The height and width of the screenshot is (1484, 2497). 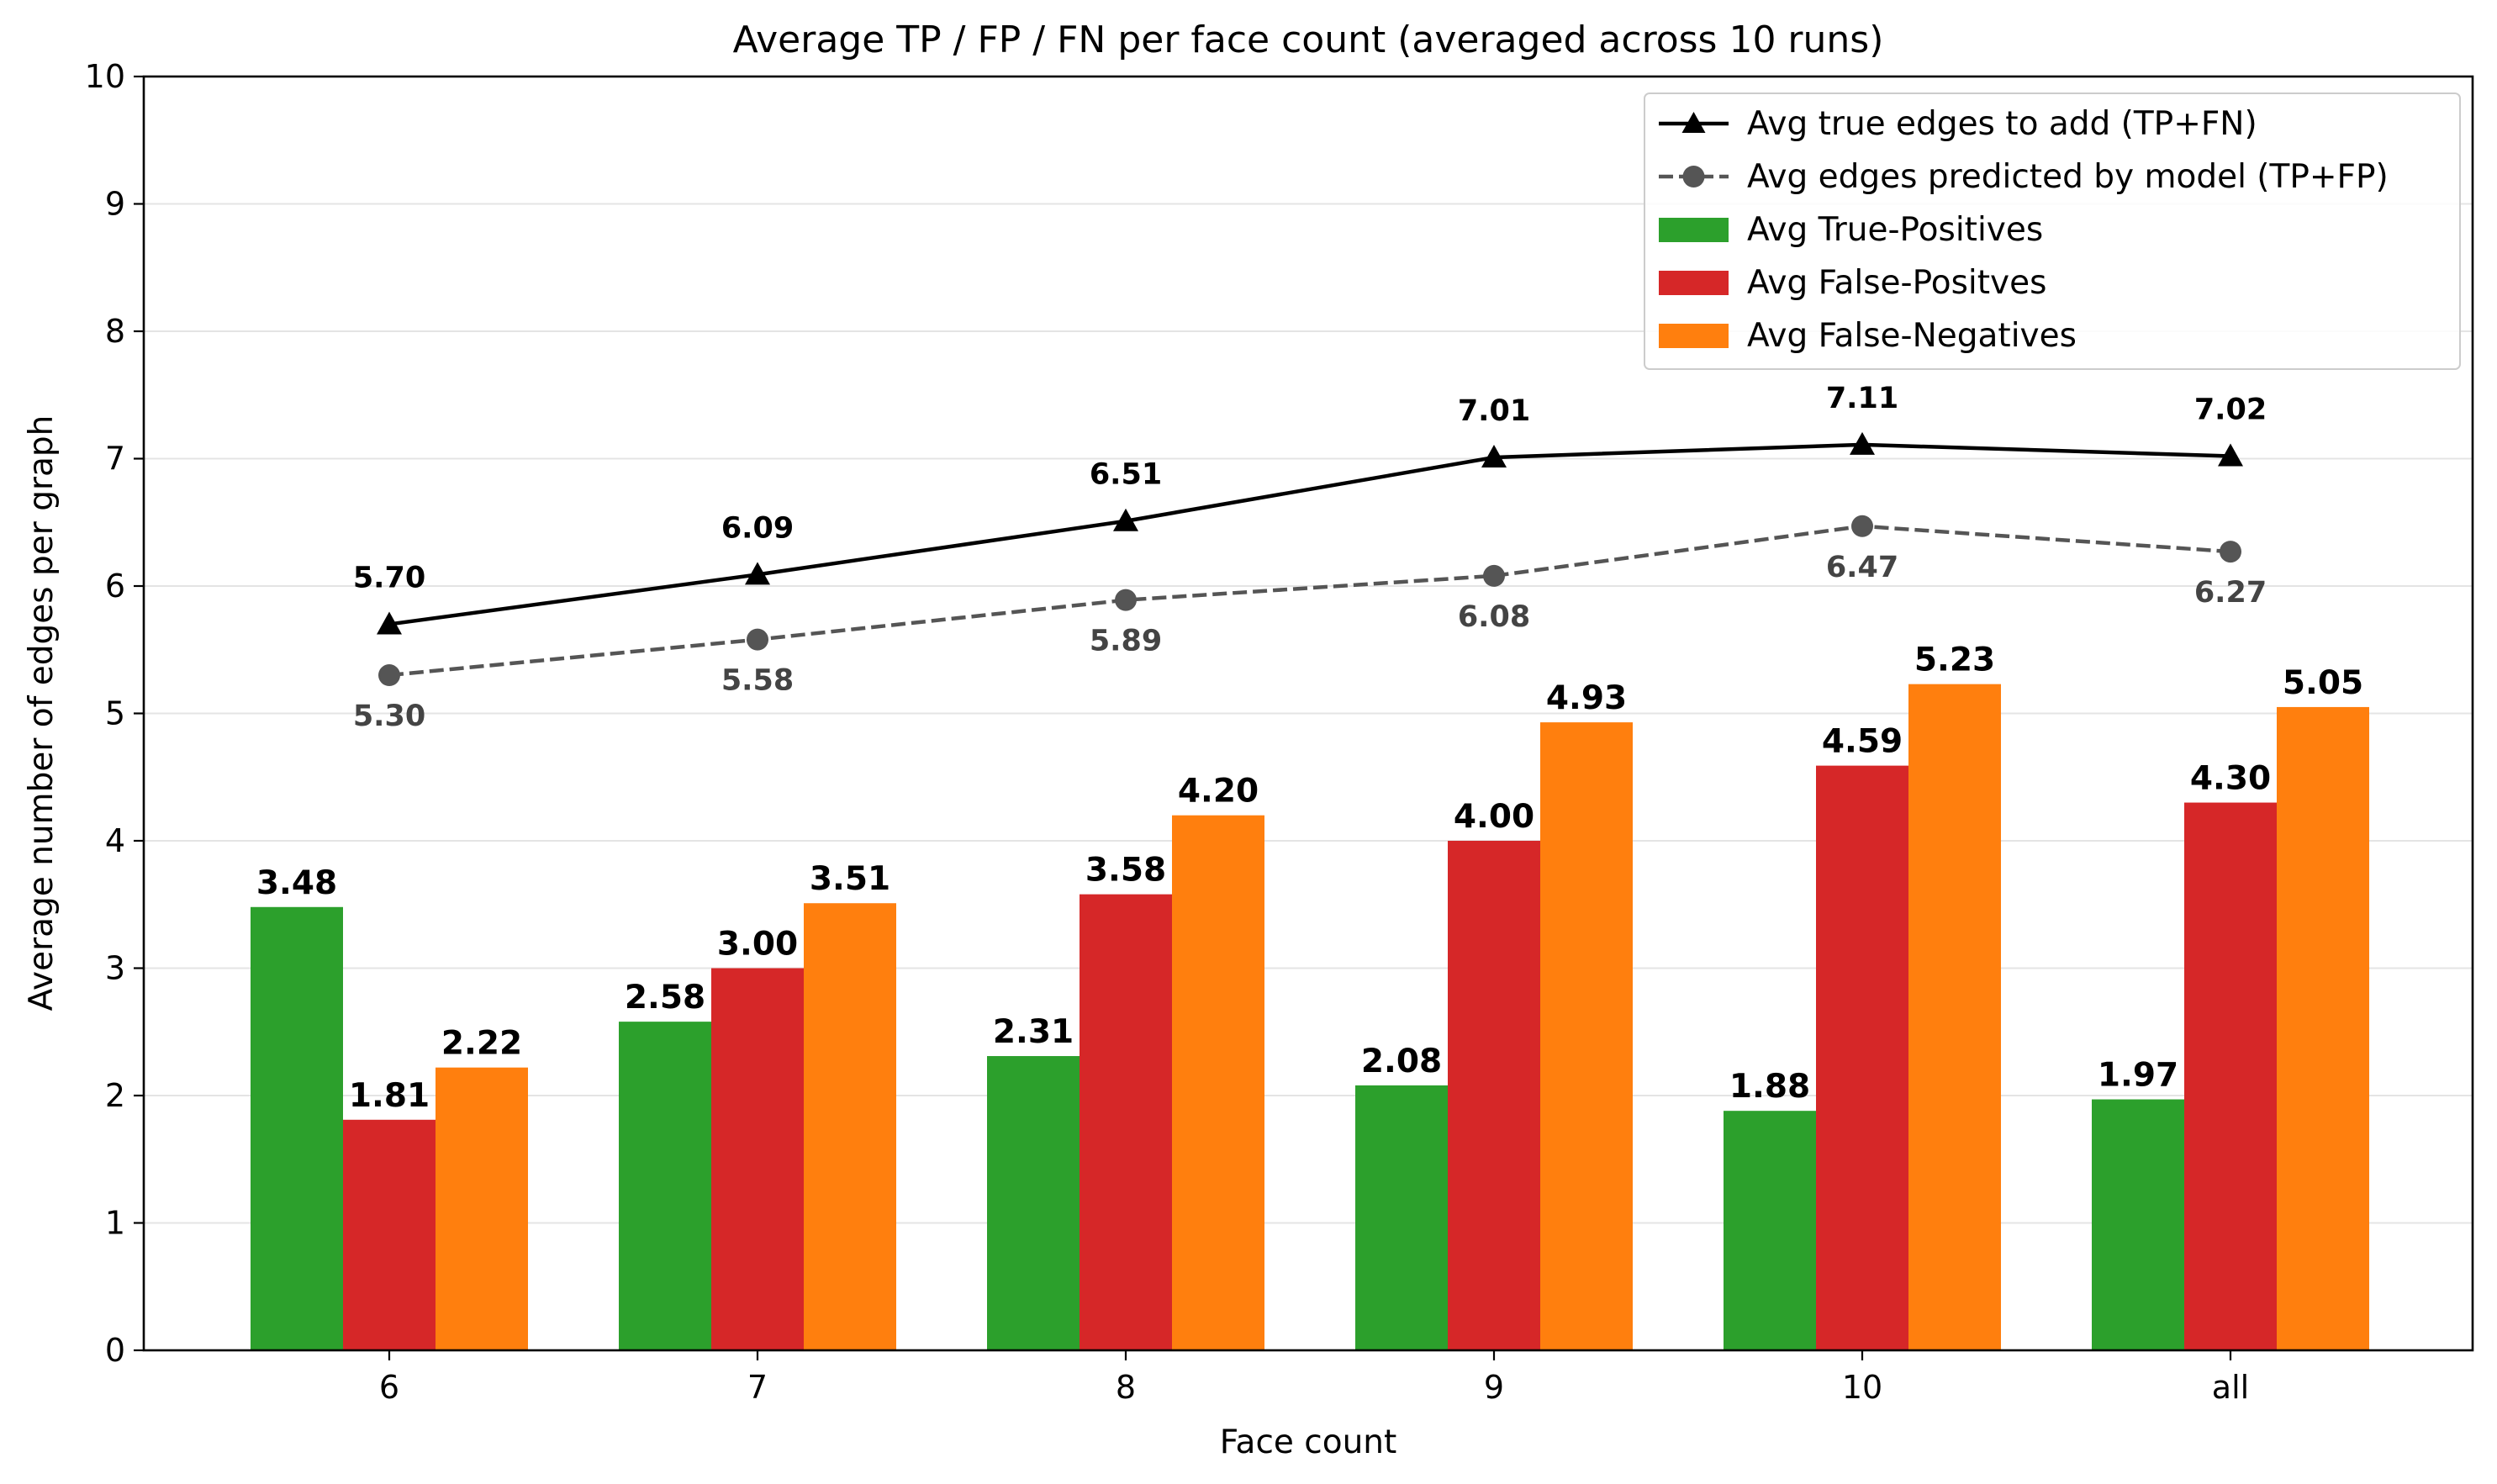 What do you see at coordinates (1125, 871) in the screenshot?
I see `bar-value-label: 3.58` at bounding box center [1125, 871].